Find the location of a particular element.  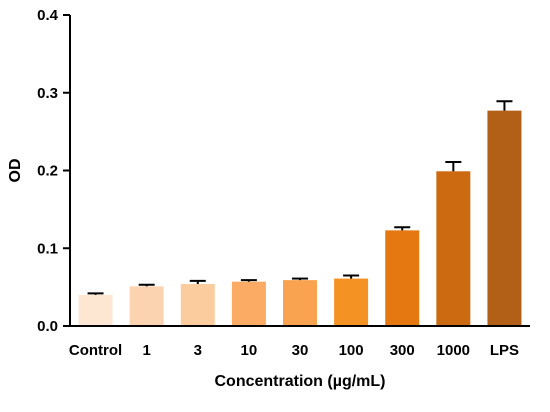

y-tick-label: 0.2 is located at coordinates (47, 171).